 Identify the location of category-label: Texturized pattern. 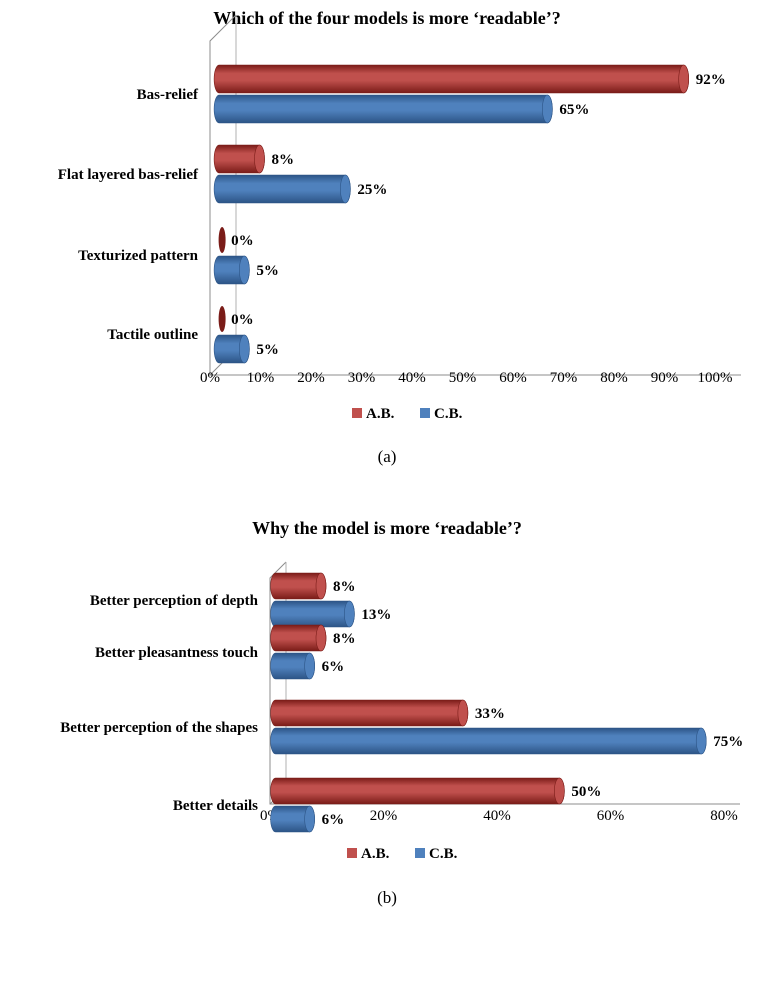
(138, 256).